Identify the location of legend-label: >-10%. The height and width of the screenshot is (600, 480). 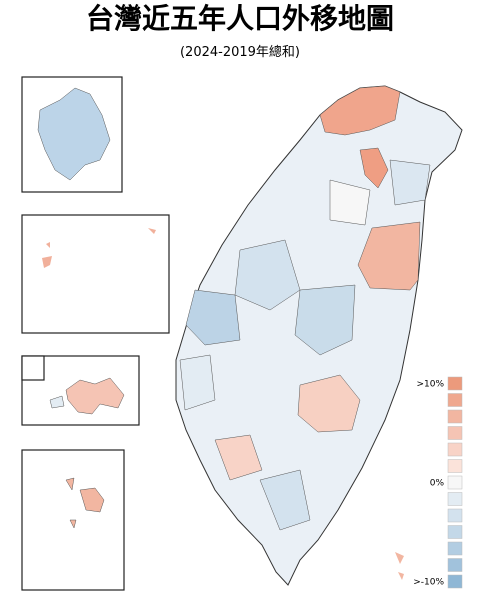
(428, 583).